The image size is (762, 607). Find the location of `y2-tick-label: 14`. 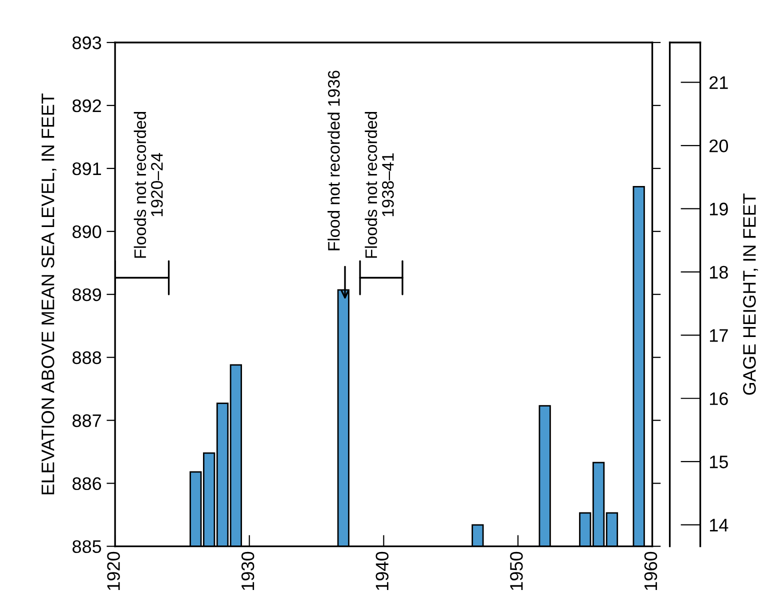

y2-tick-label: 14 is located at coordinates (719, 525).